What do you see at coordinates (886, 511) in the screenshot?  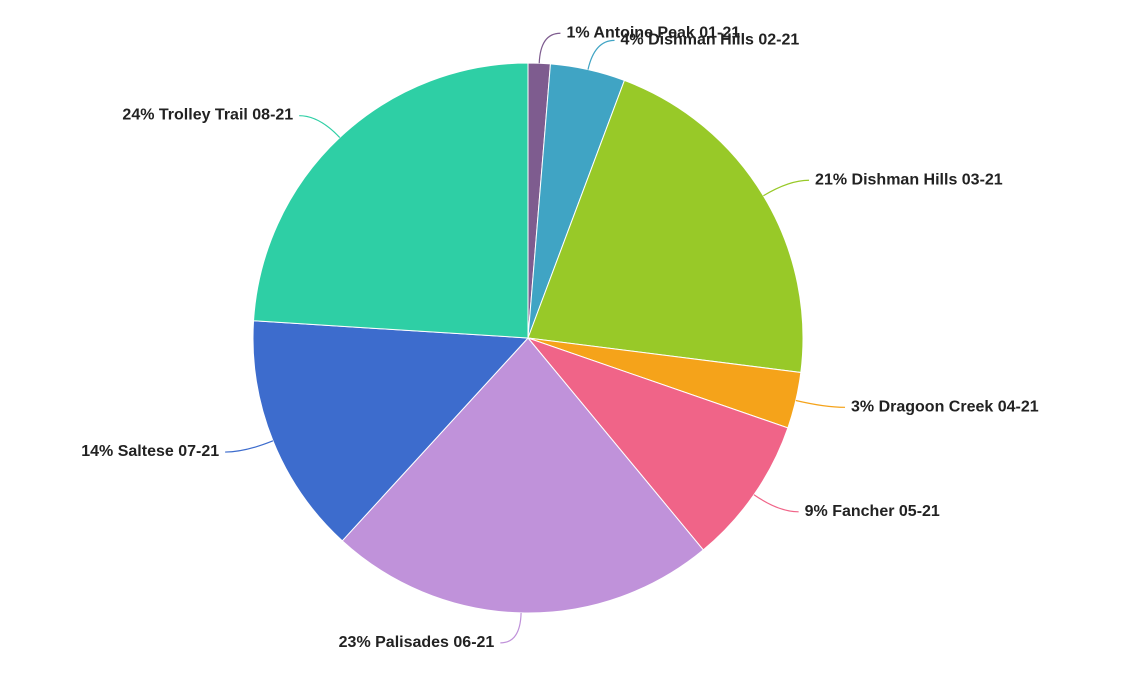 I see `slice-category: Fancher 05-21` at bounding box center [886, 511].